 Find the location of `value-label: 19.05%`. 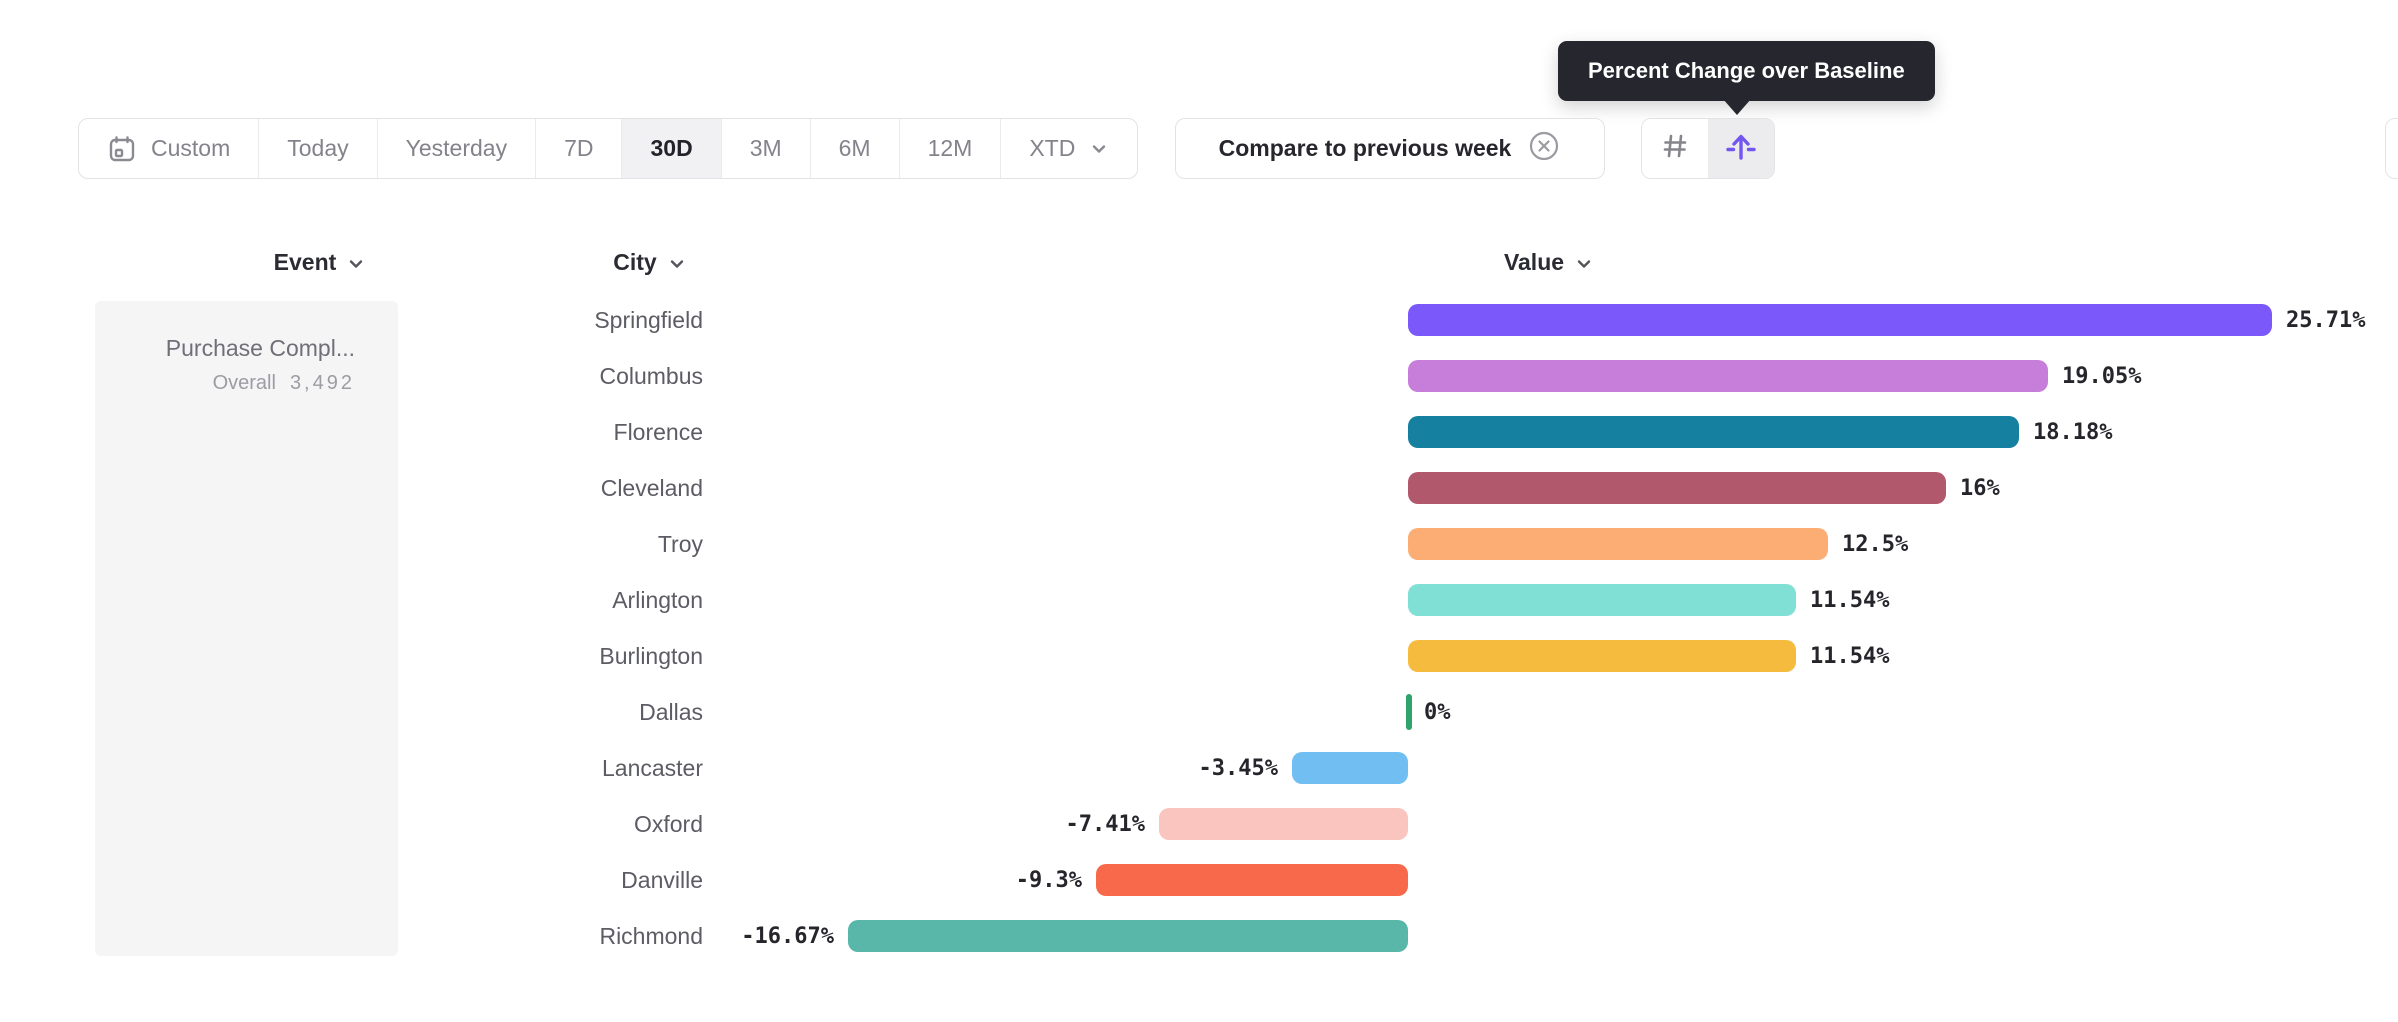

value-label: 19.05% is located at coordinates (2102, 376).